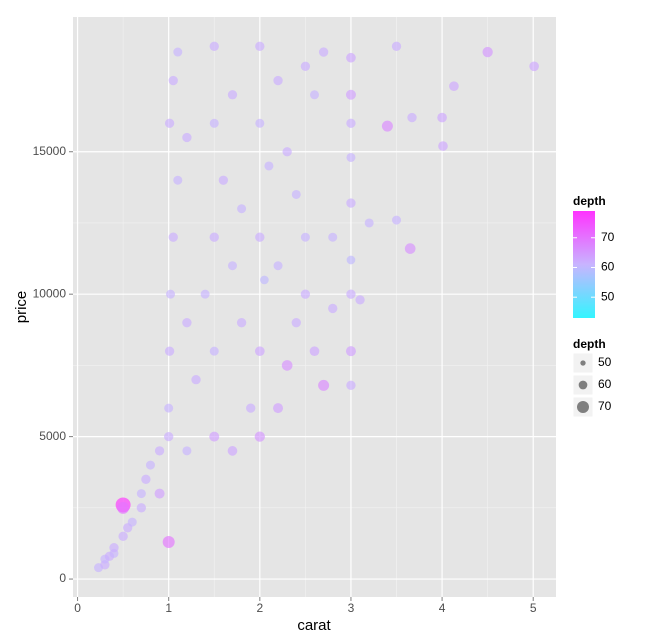 The image size is (651, 644). Describe the element at coordinates (21, 307) in the screenshot. I see `y-axis-title: price` at that location.